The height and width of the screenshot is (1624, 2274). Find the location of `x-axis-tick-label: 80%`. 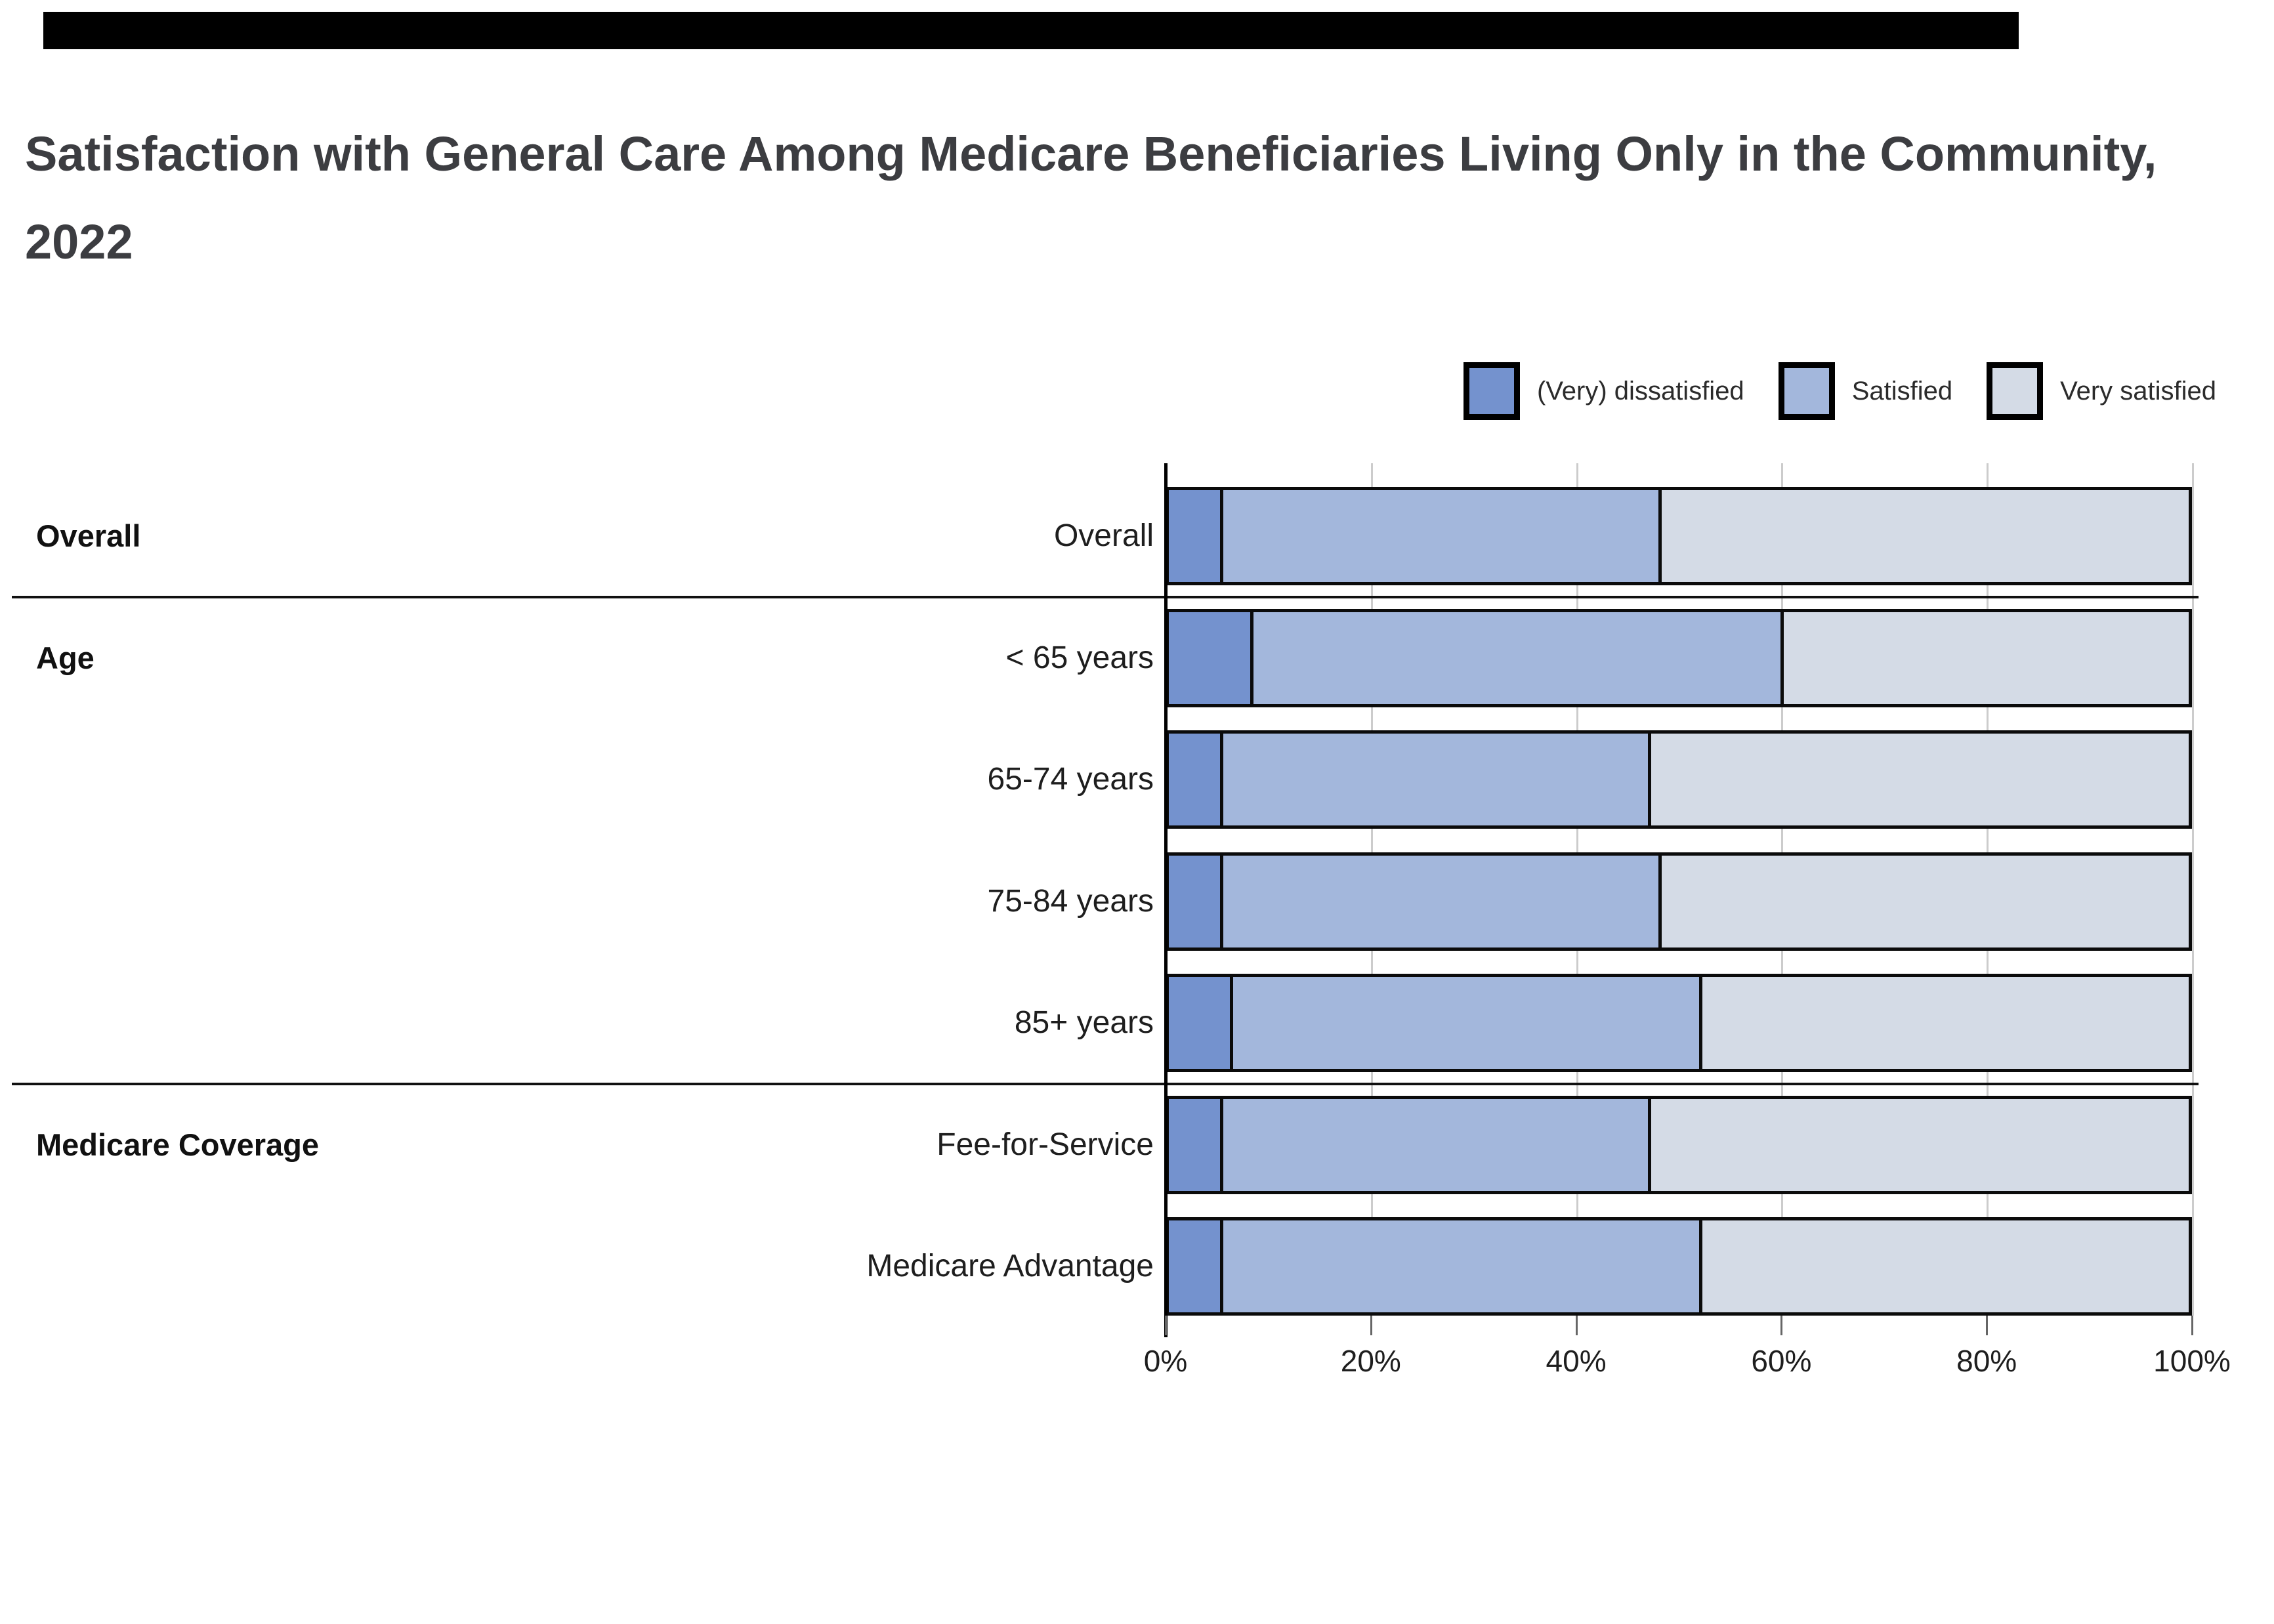

x-axis-tick-label: 80% is located at coordinates (1986, 1361).